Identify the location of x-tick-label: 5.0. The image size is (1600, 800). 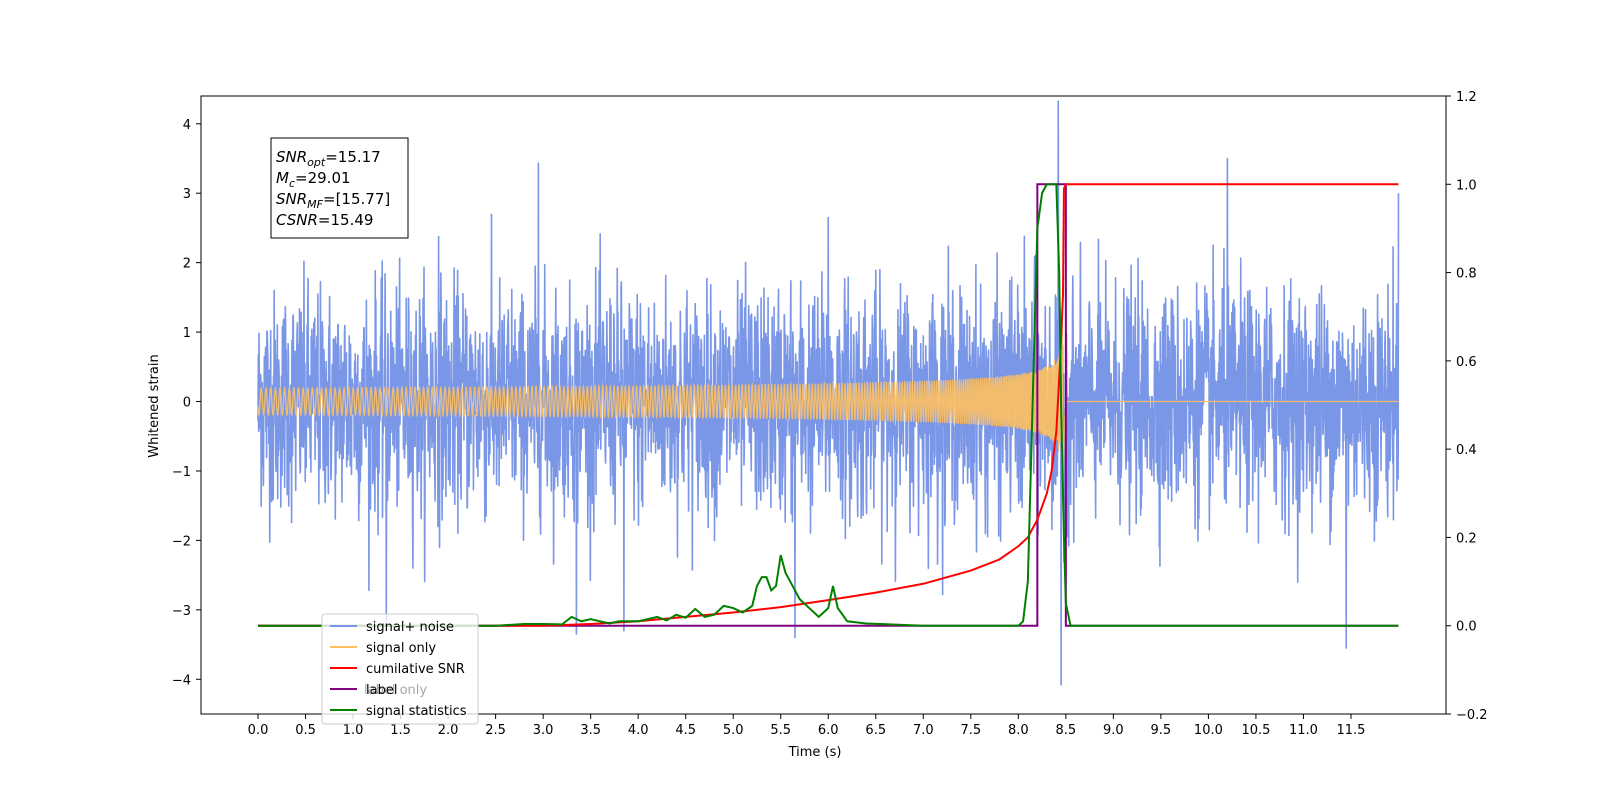
(733, 730).